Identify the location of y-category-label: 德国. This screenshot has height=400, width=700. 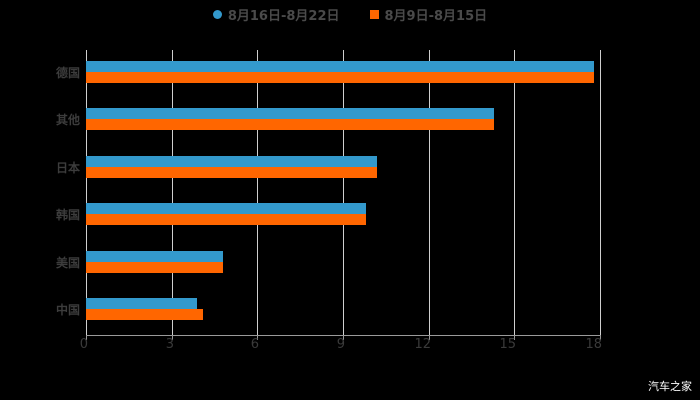
(67, 72).